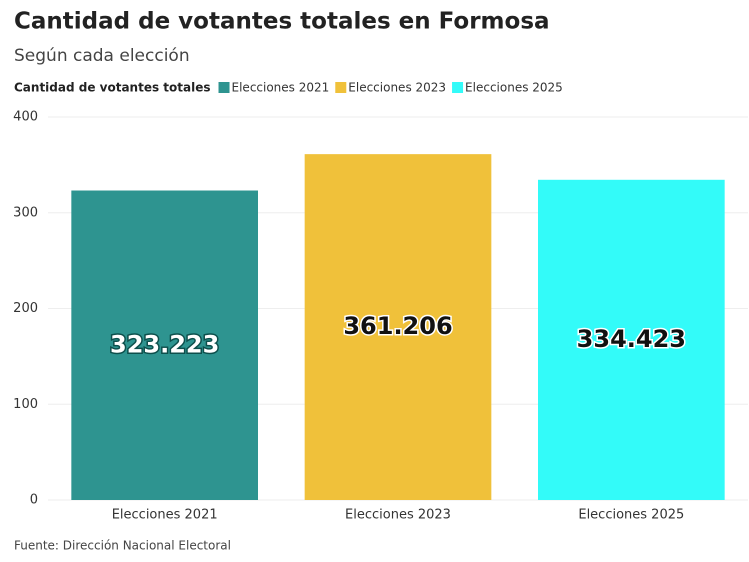 The width and height of the screenshot is (749, 562). I want to click on legend-label: Elecciones 2025, so click(514, 88).